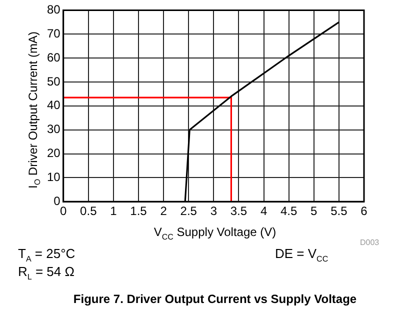  What do you see at coordinates (53, 57) in the screenshot?
I see `y-tick-label: 60` at bounding box center [53, 57].